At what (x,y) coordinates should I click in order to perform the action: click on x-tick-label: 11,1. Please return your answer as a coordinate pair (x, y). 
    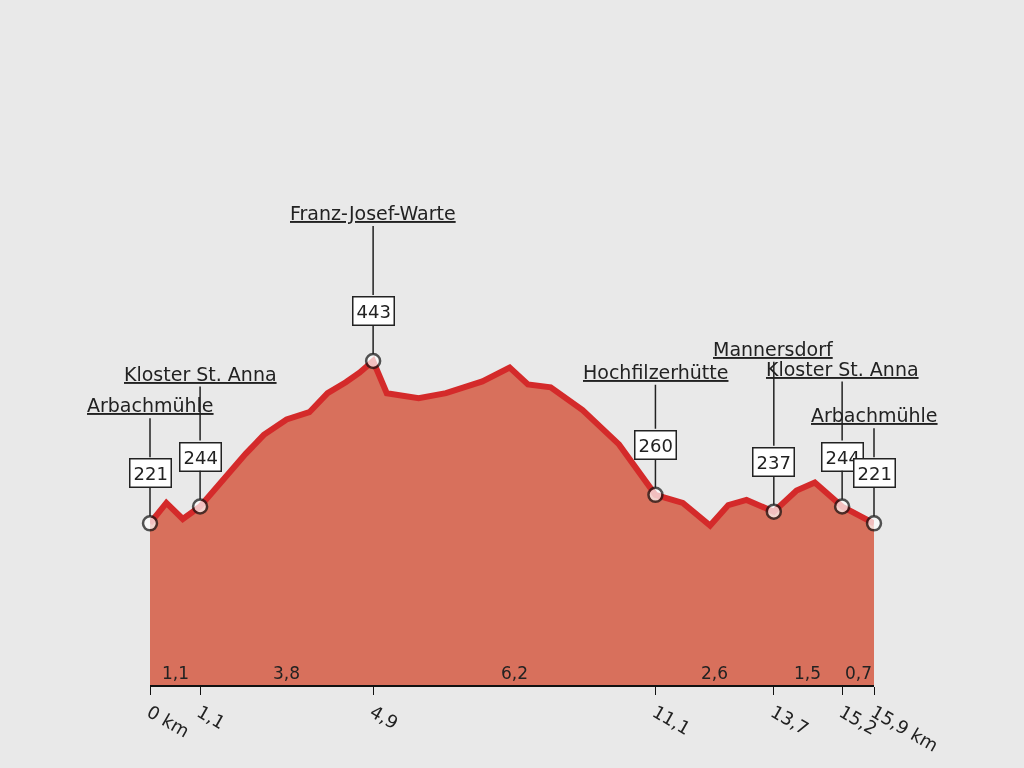
    Looking at the image, I should click on (671, 719).